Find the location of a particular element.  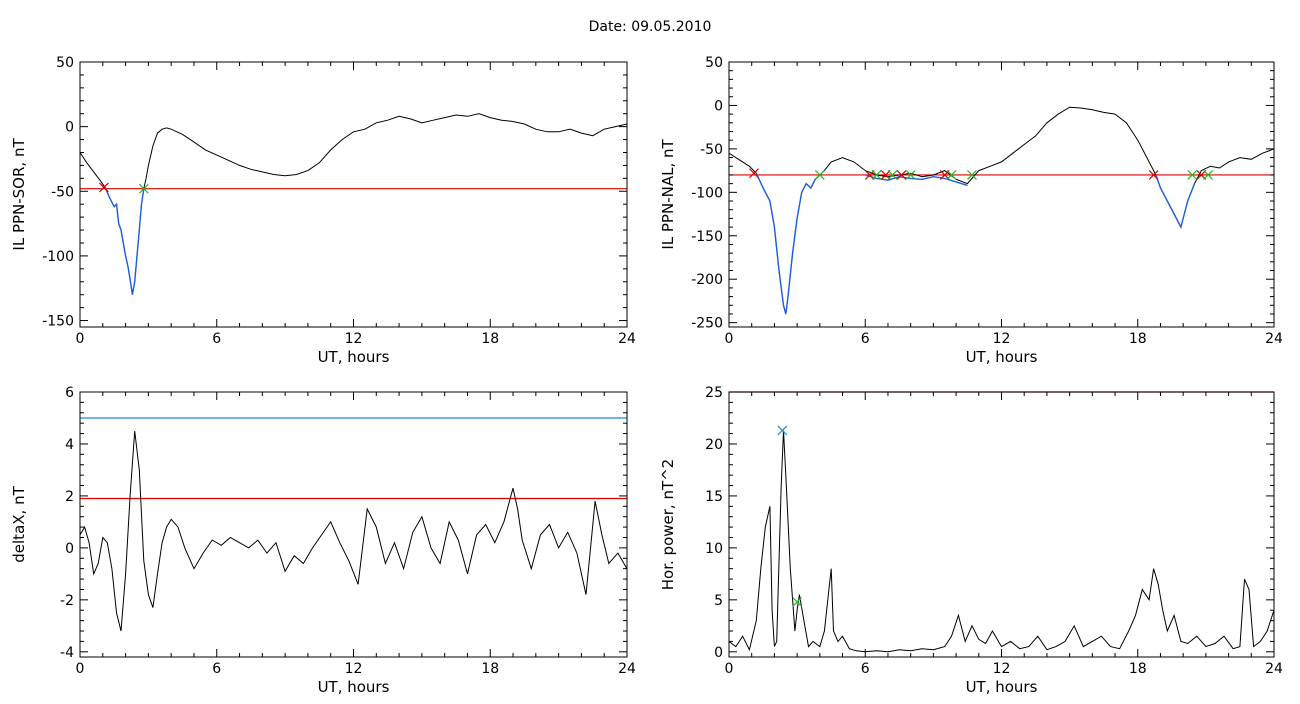

y-axis-label: Hor. power, nT^2 is located at coordinates (668, 524).